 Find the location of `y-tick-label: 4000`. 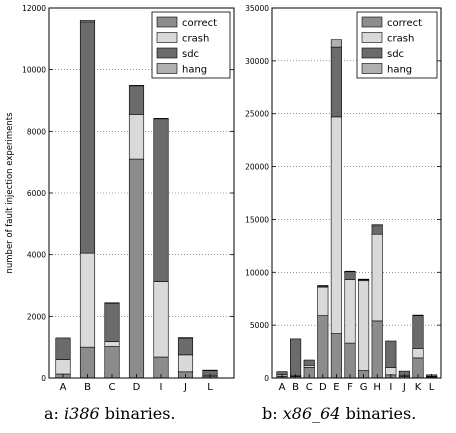

y-tick-label: 4000 is located at coordinates (36, 255).